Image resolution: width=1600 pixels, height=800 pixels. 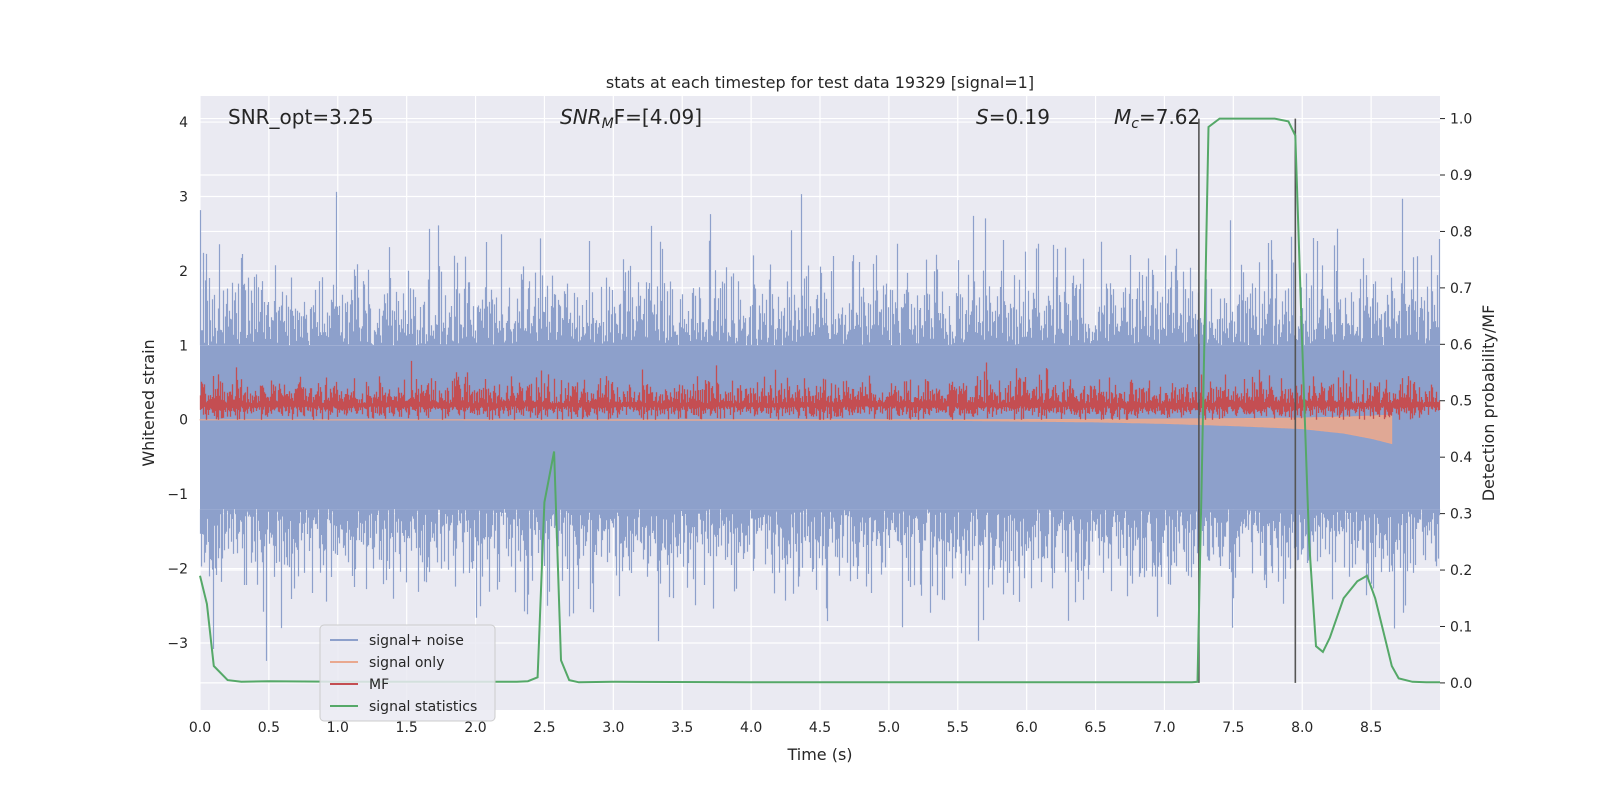 I want to click on legend-label-signal-only: signal only, so click(x=406, y=663).